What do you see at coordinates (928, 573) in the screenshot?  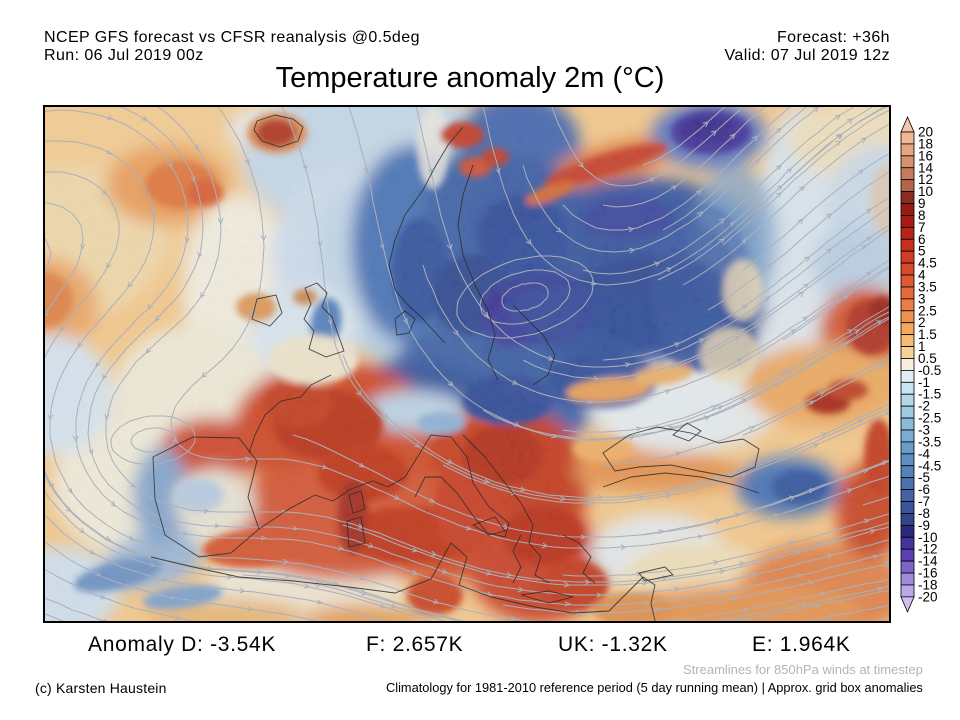 I see `svg-text: -16` at bounding box center [928, 573].